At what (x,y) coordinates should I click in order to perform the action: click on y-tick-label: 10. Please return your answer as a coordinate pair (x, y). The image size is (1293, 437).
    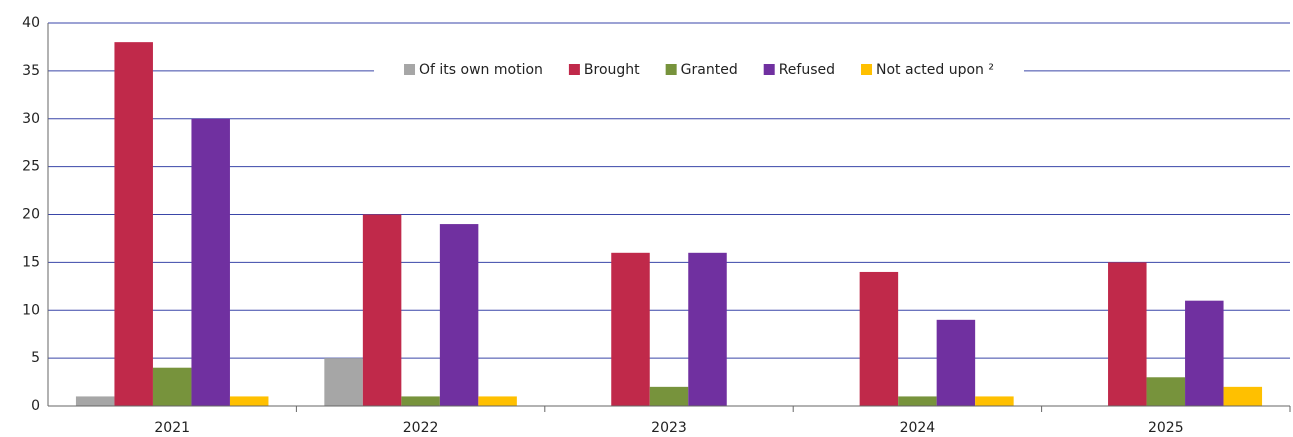
    Looking at the image, I should click on (31, 310).